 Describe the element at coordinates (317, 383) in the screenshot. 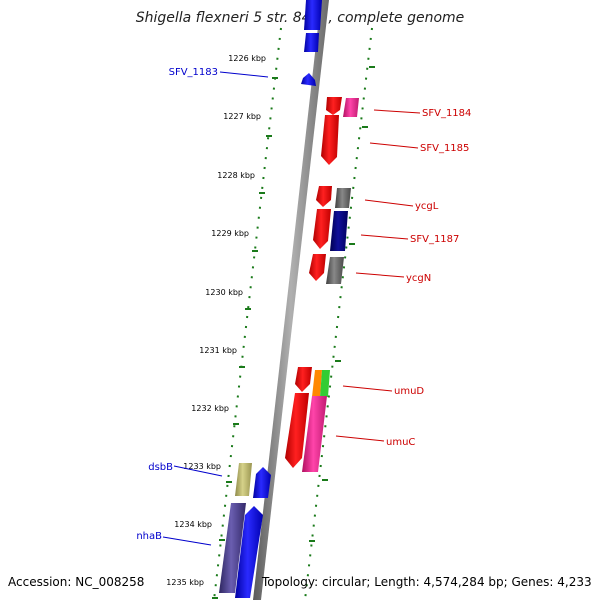

I see `gene-umuD-orange` at that location.